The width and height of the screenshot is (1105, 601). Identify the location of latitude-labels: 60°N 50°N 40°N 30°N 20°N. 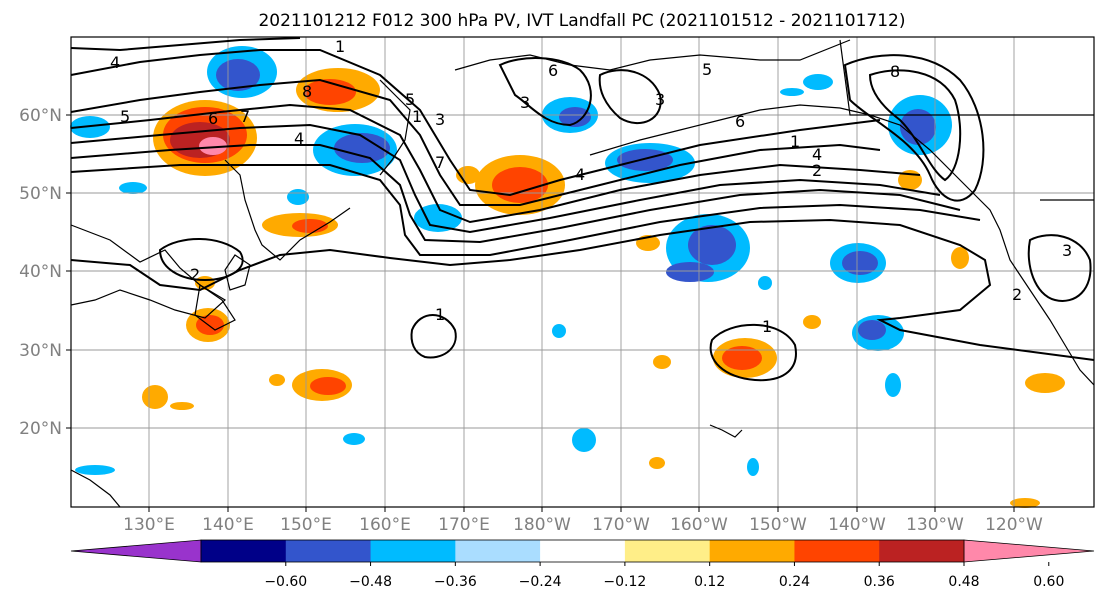
(45, 272).